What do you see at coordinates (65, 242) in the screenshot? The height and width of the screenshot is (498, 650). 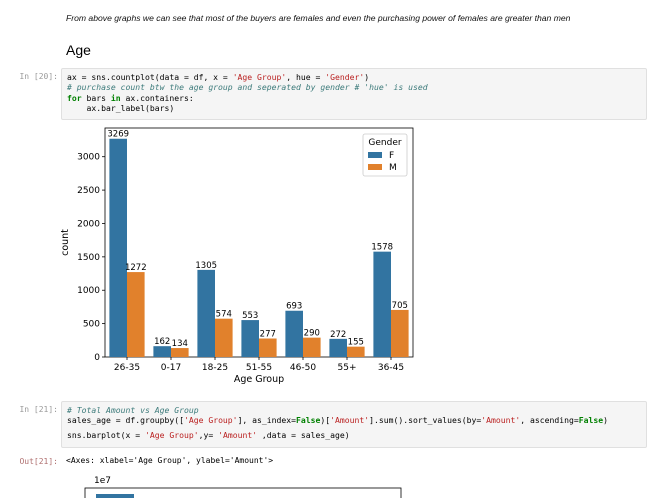 I see `y-axis-label: count` at bounding box center [65, 242].